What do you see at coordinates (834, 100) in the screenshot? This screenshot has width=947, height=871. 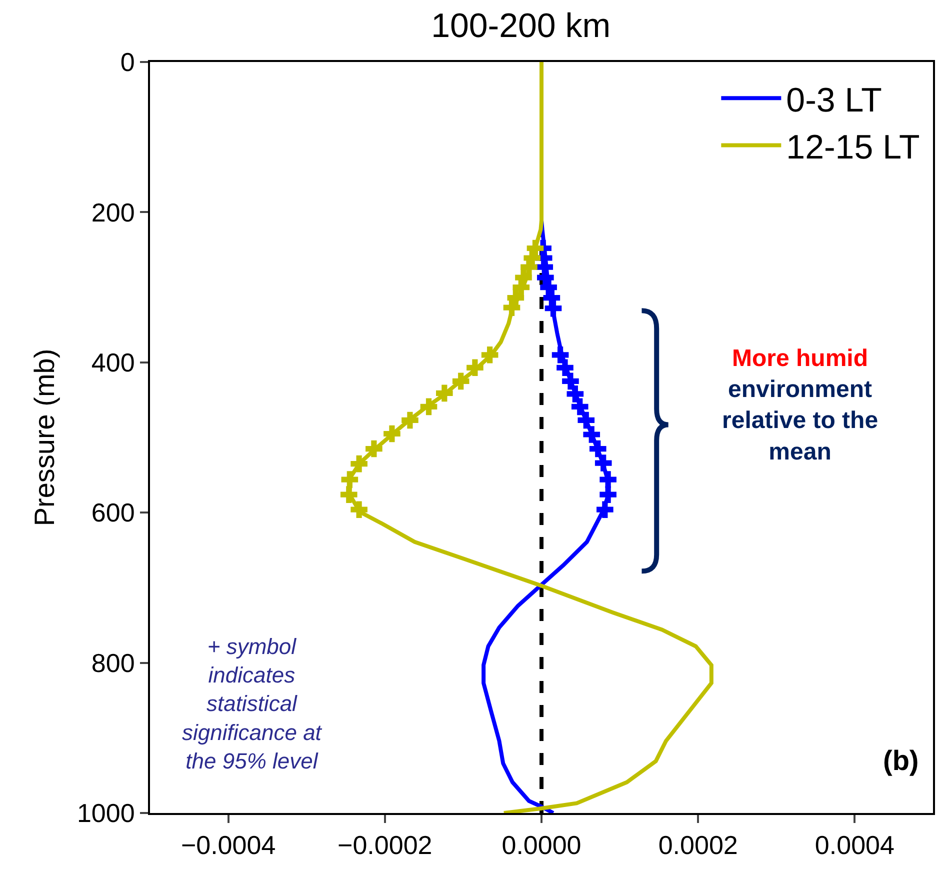 I see `legend-label: 0-3 LT` at bounding box center [834, 100].